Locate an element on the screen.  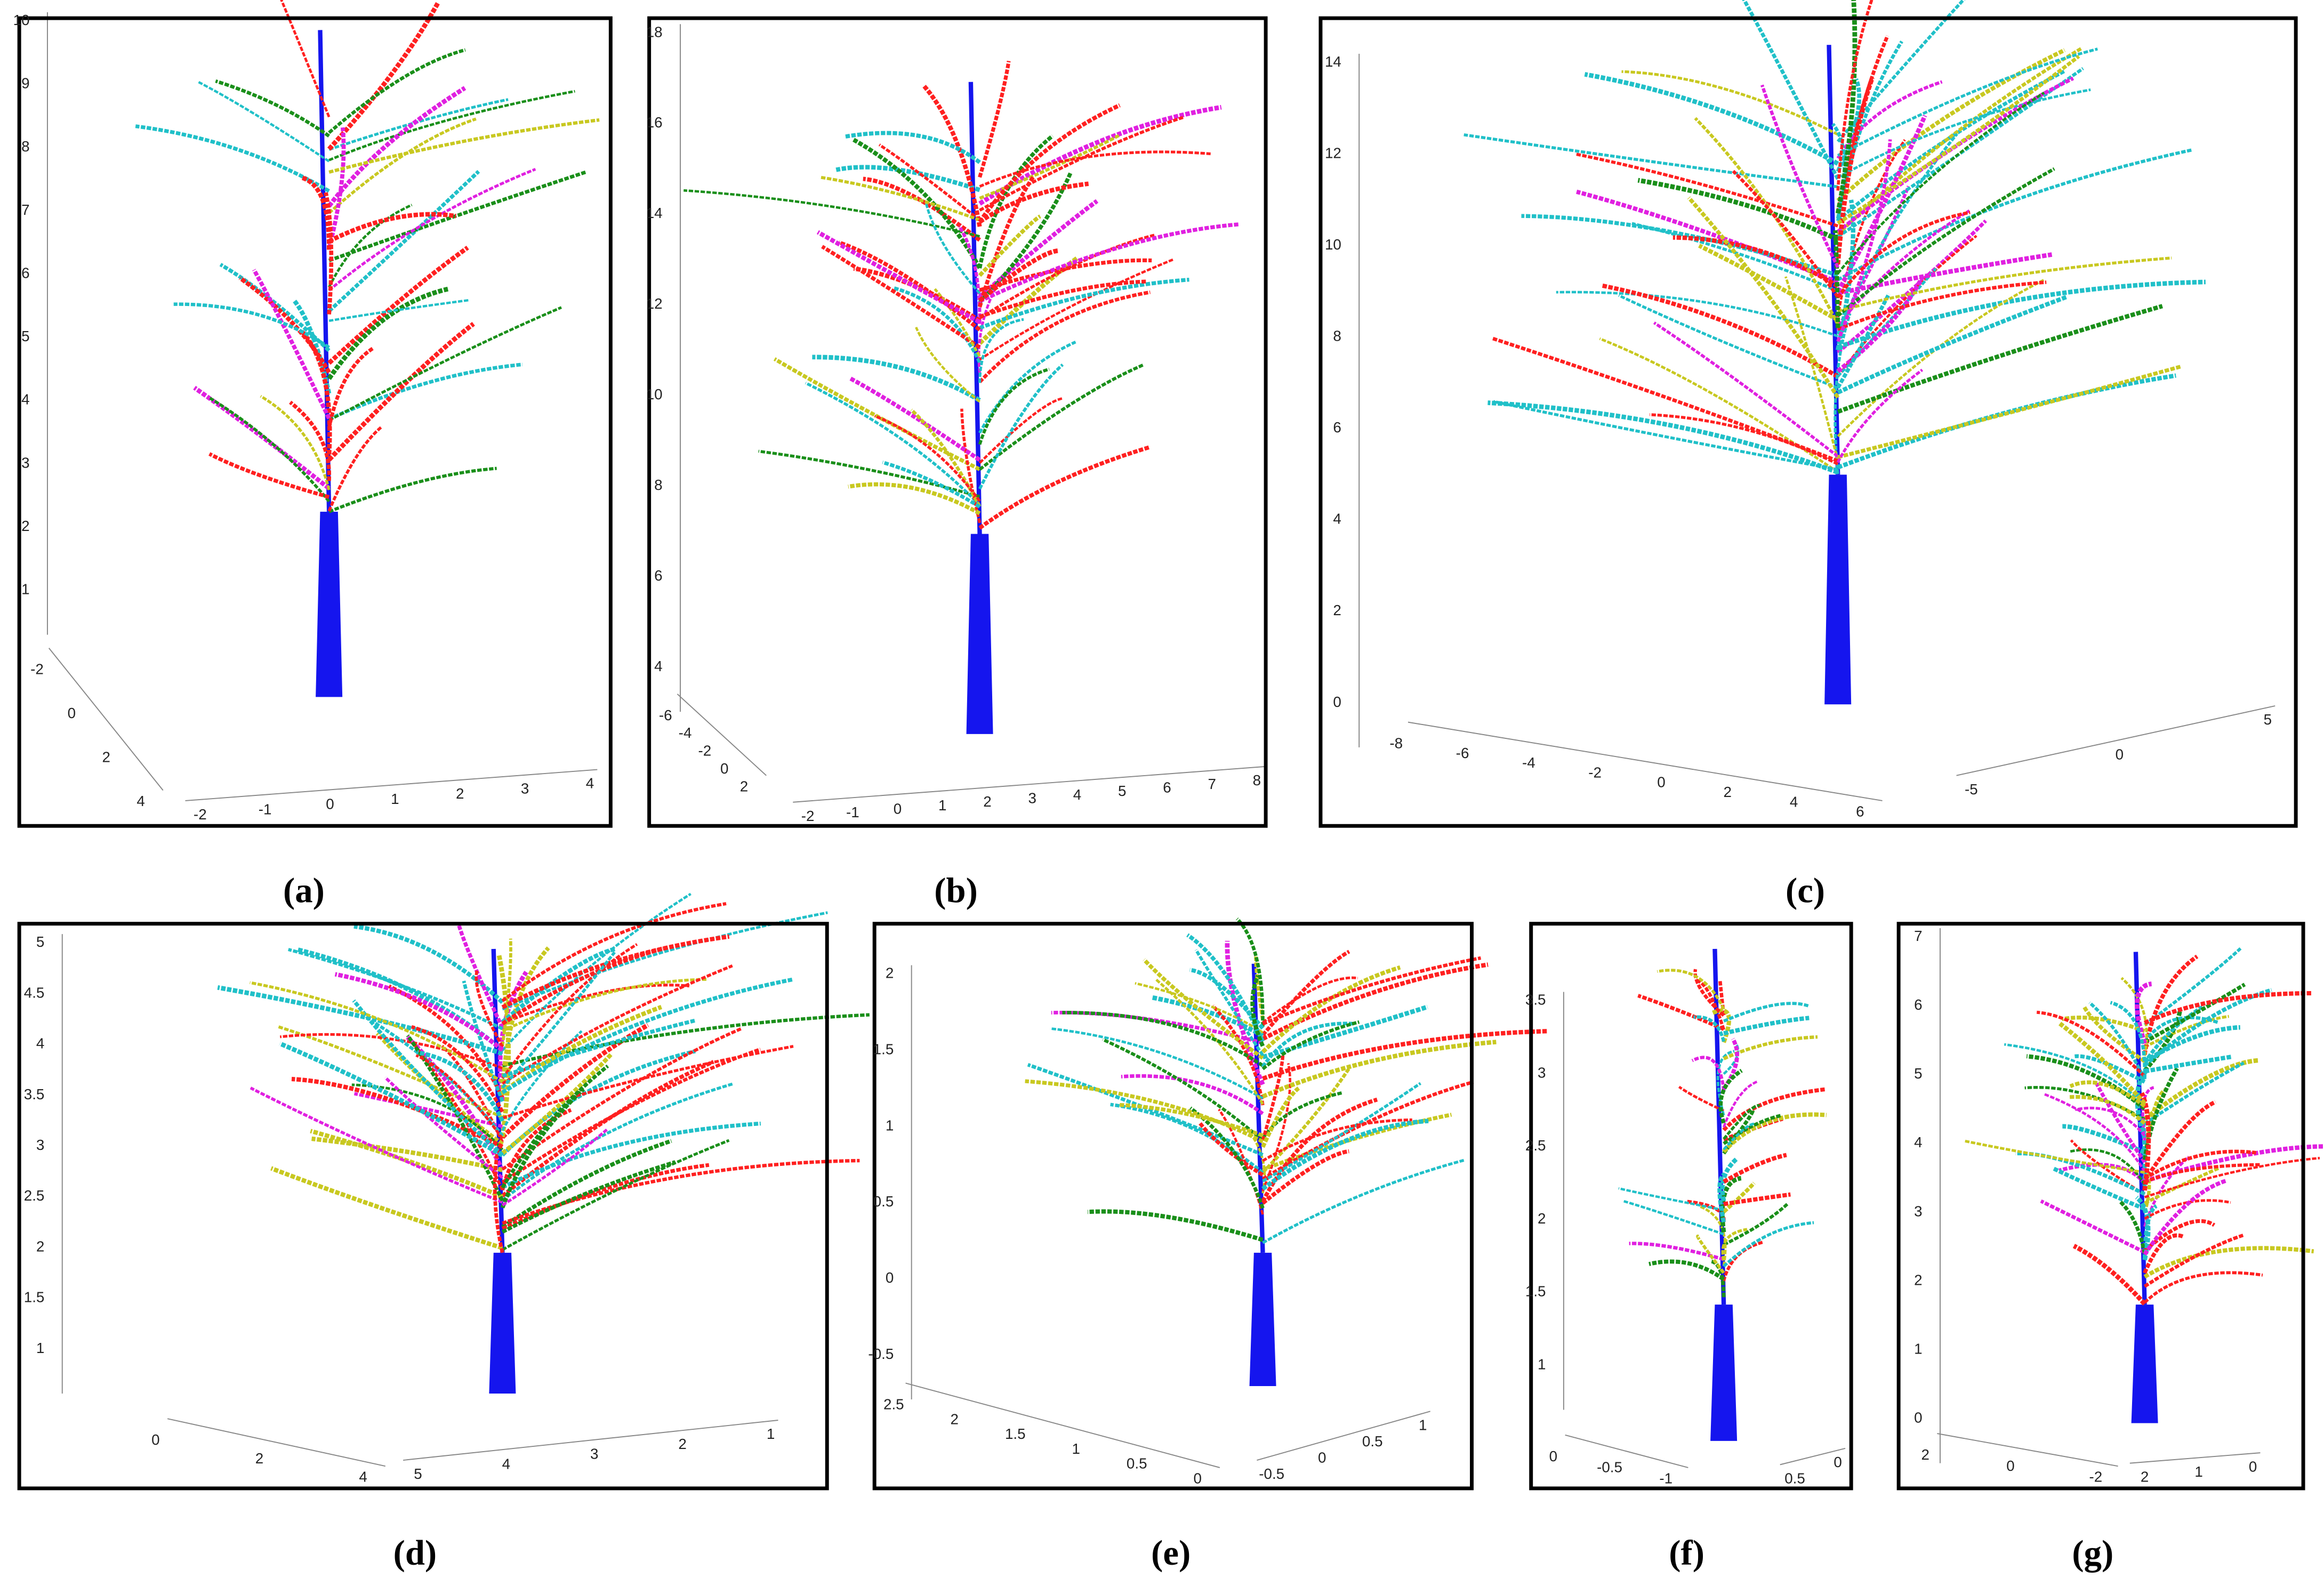
tick-label: 5 is located at coordinates (40, 942).